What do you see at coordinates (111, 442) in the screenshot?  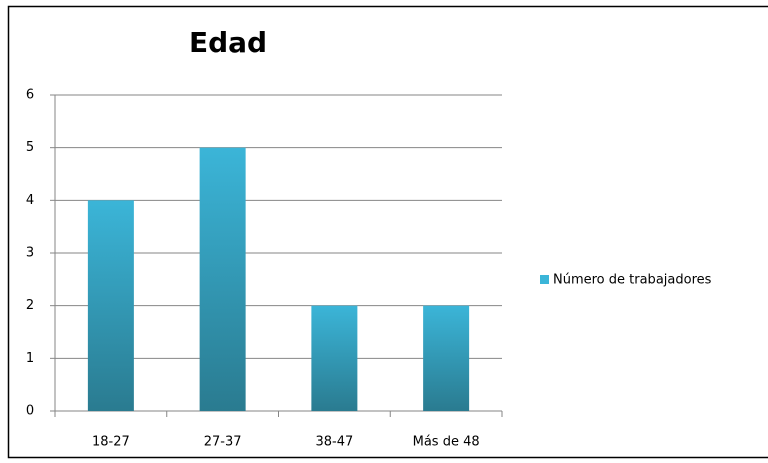 I see `x-tick-label: 18-27` at bounding box center [111, 442].